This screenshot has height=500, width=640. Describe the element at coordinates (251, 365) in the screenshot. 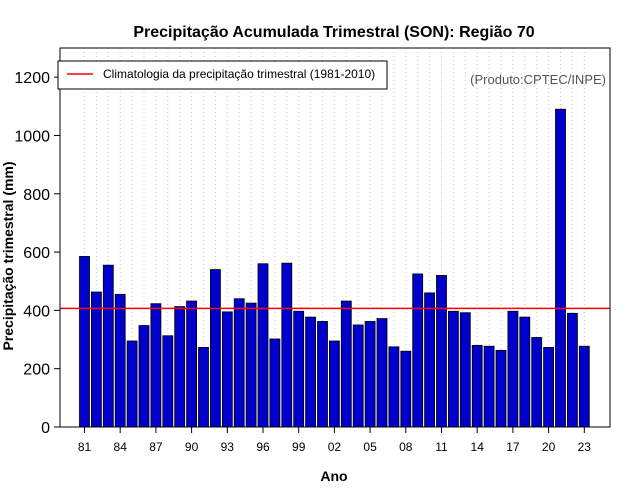

I see `bar-1995` at that location.